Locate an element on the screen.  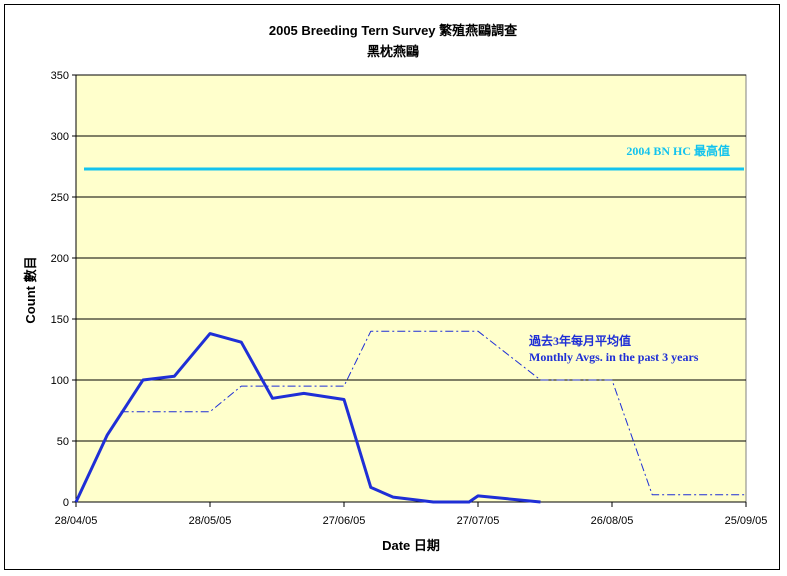
monthly-avg-annotation-zh: 過去3年每月平均值 is located at coordinates (579, 340).